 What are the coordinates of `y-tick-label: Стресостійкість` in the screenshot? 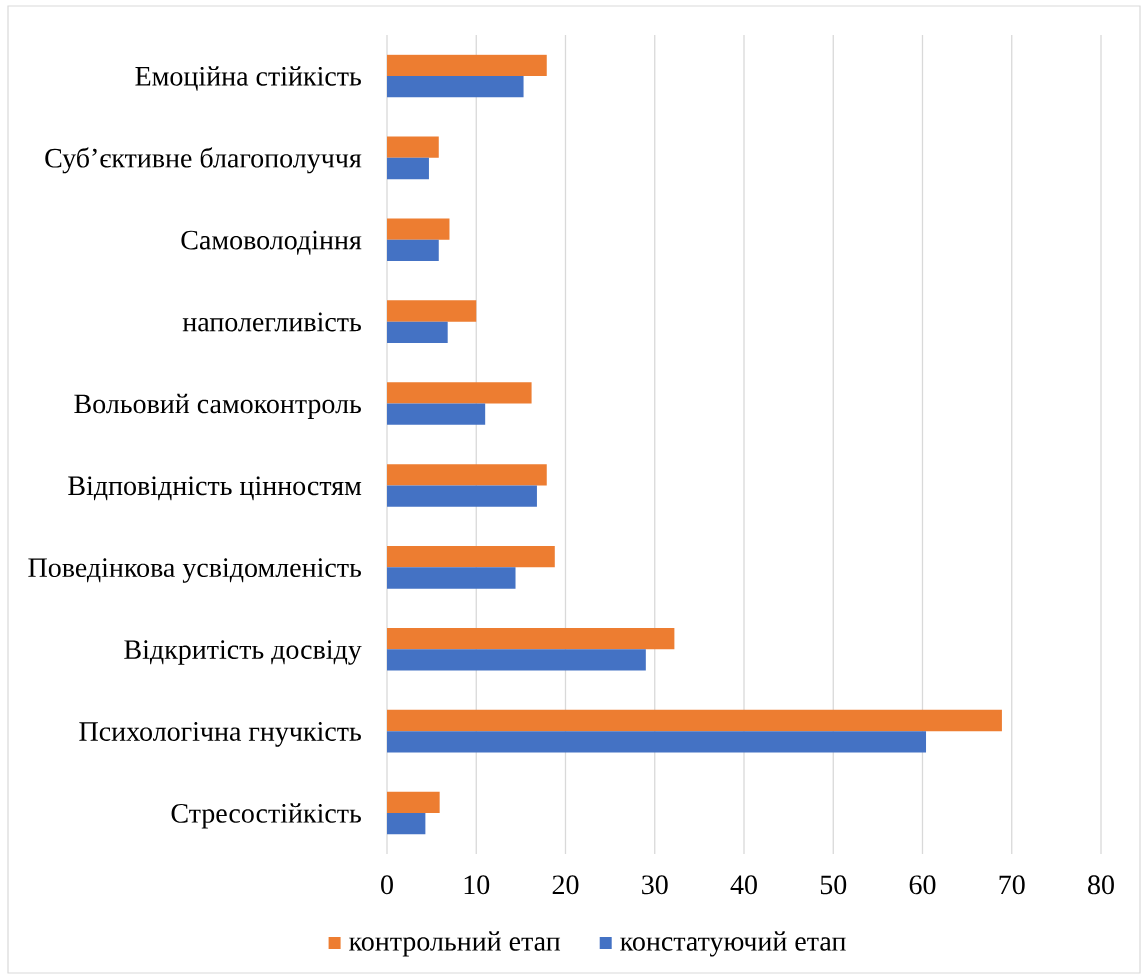 It's located at (266, 816).